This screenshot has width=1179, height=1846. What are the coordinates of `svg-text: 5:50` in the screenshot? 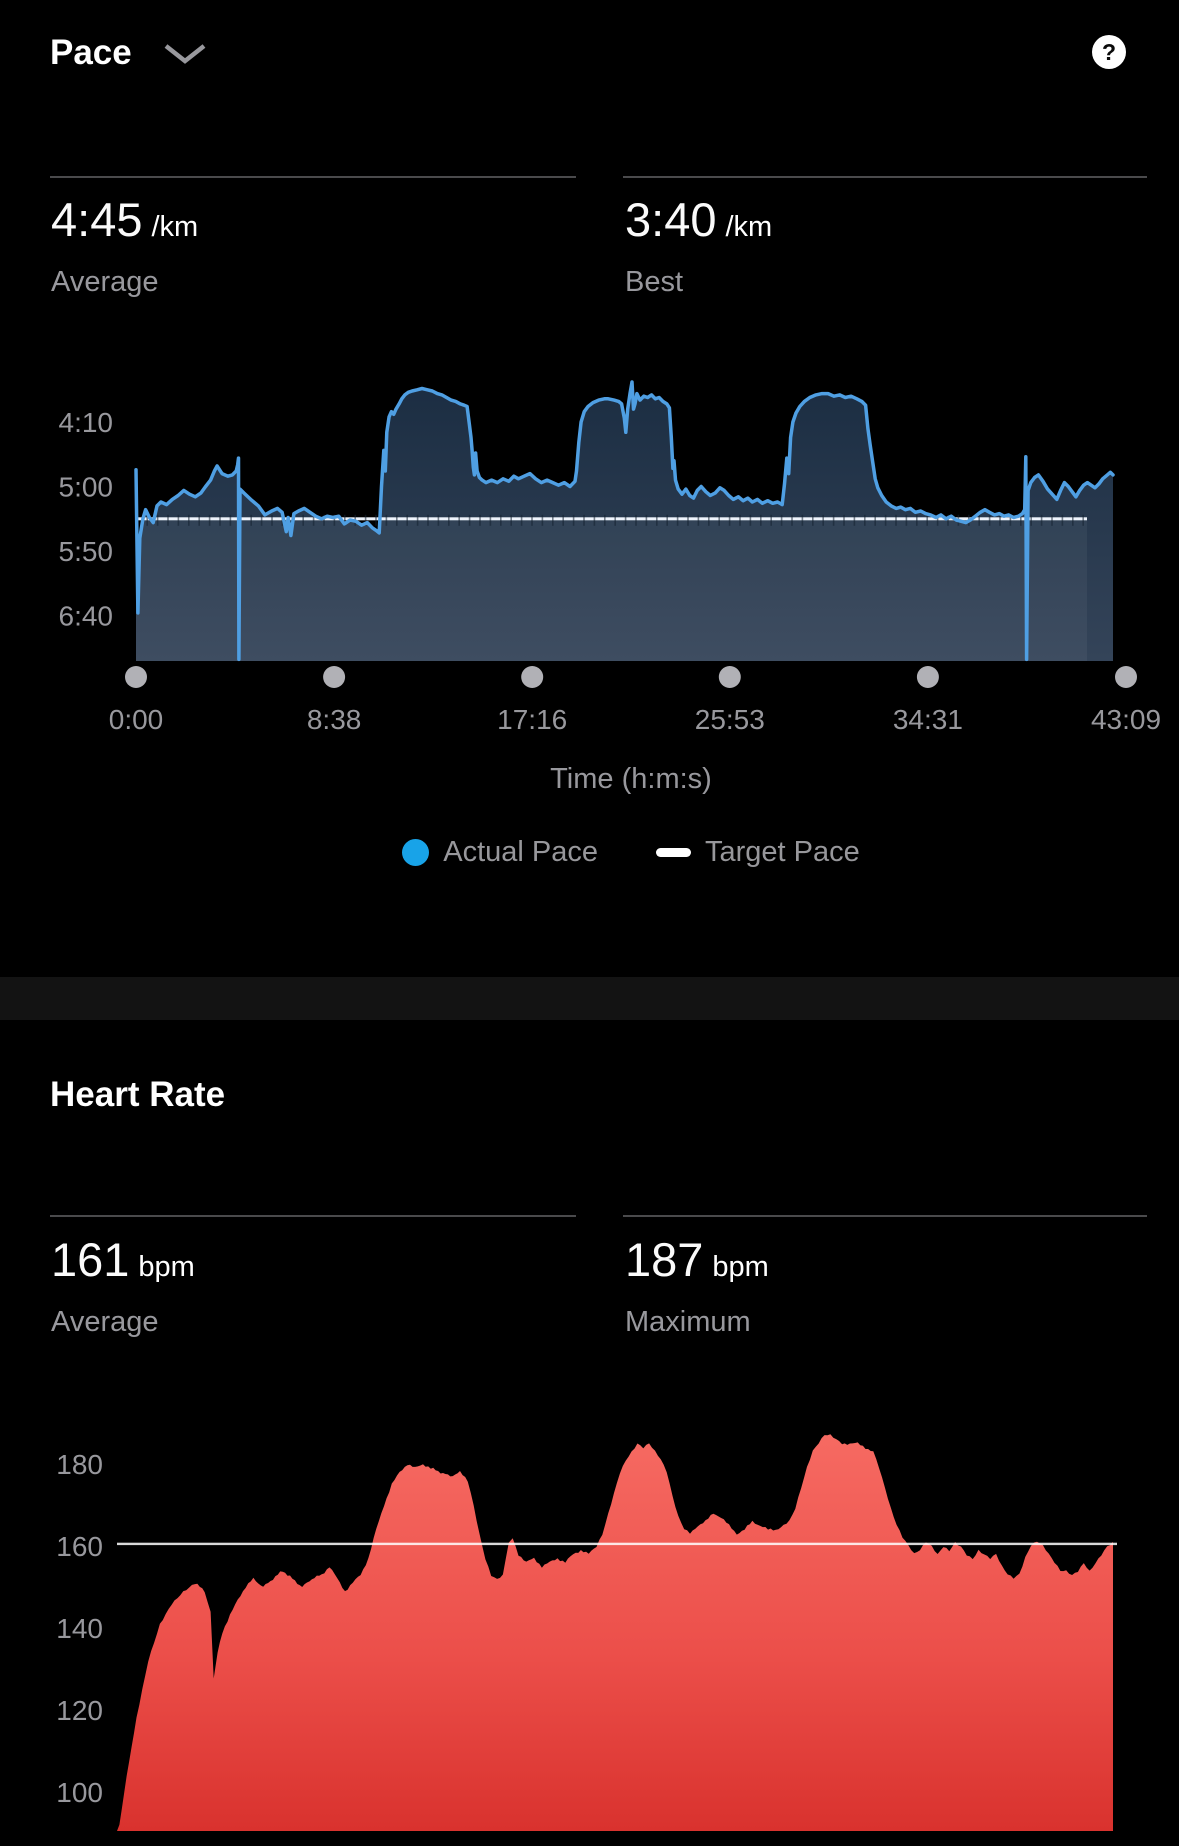 It's located at (86, 551).